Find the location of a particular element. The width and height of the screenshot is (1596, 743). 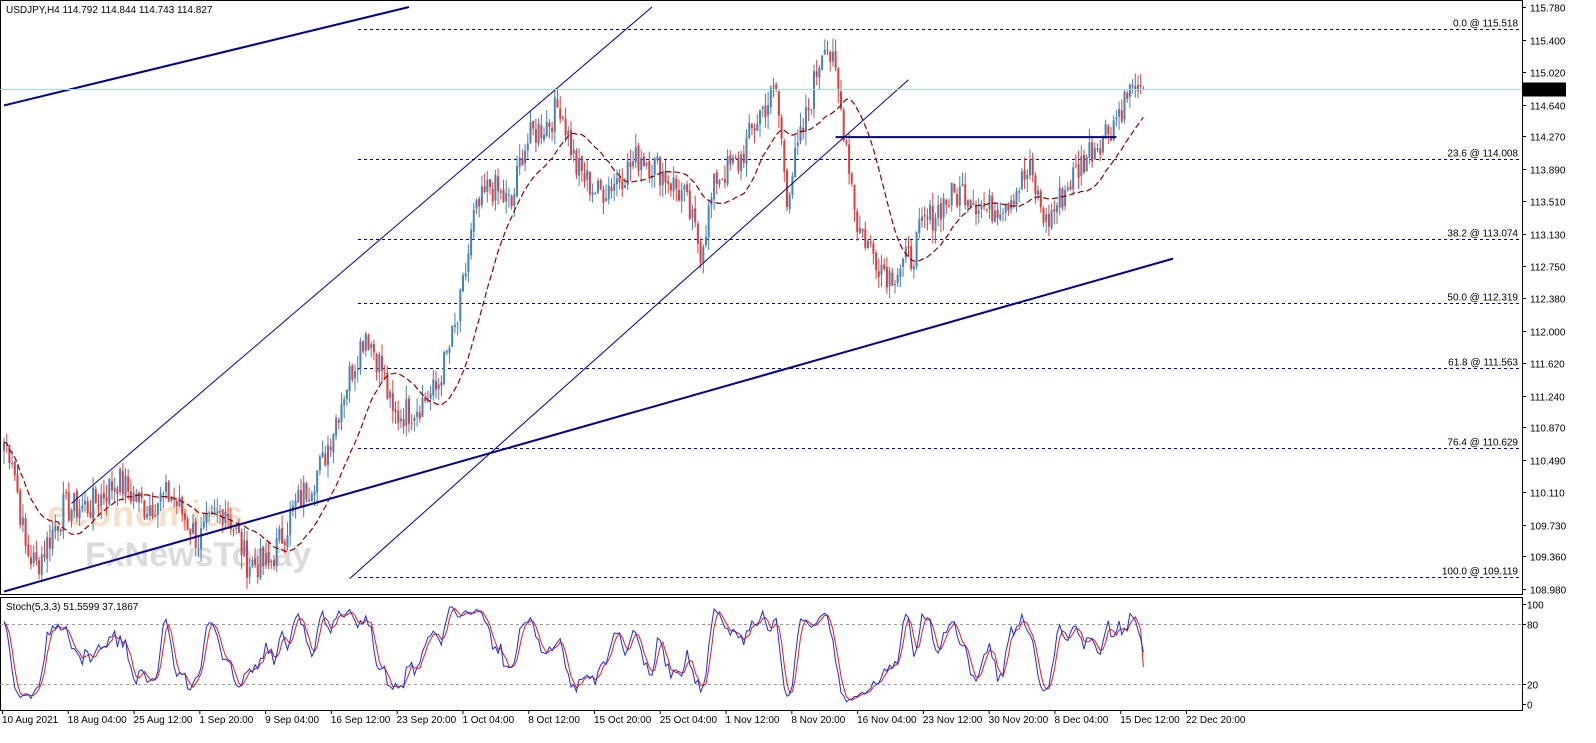

x-tick-label: 16 Sep 12:00 is located at coordinates (361, 720).